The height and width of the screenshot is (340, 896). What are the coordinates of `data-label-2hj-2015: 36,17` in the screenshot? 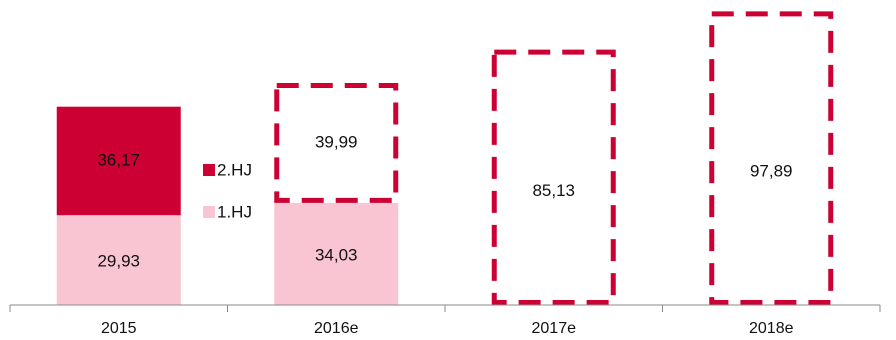 It's located at (118, 159).